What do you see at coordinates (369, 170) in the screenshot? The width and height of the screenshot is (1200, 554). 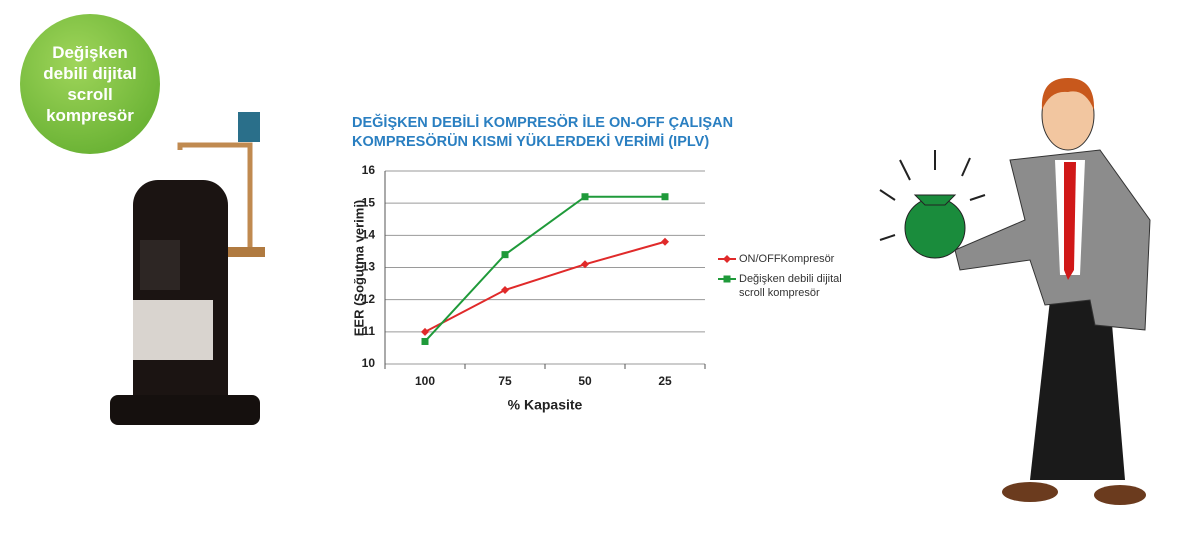 I see `y-tick-label: 16` at bounding box center [369, 170].